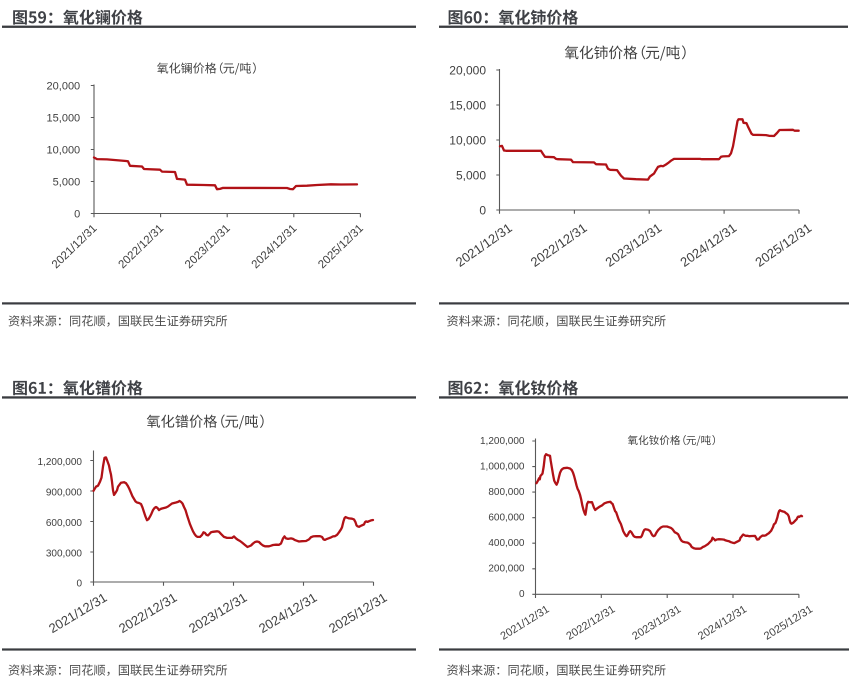  Describe the element at coordinates (506, 569) in the screenshot. I see `svg-text: 200,000` at that location.